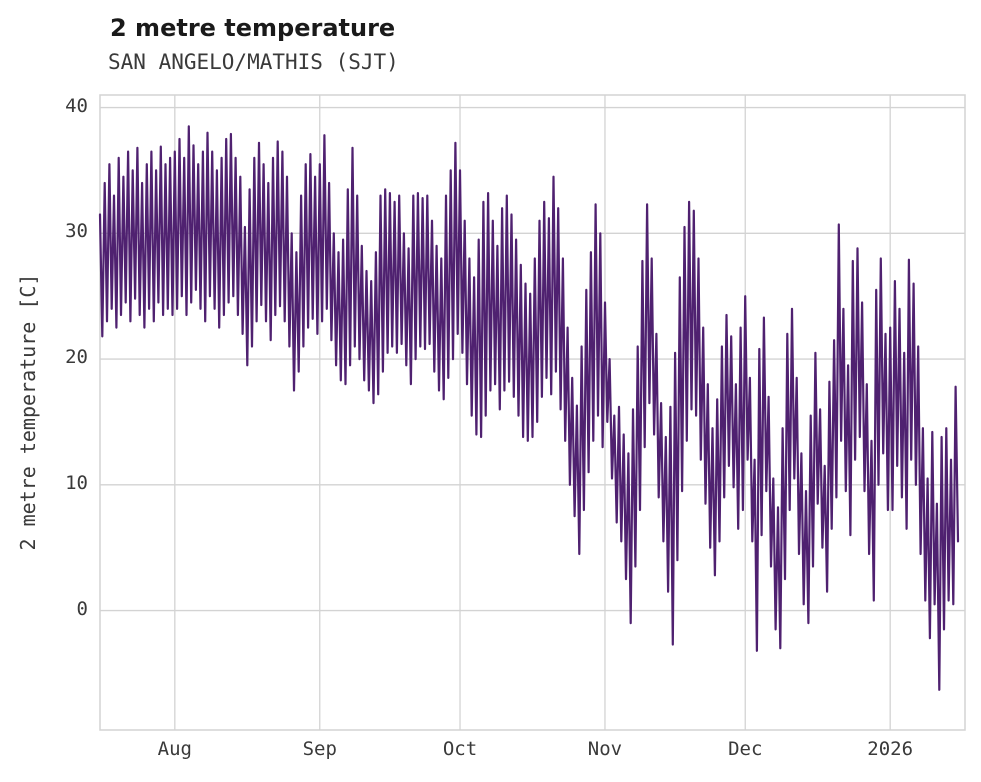  What do you see at coordinates (745, 749) in the screenshot?
I see `x-tick-label: Dec` at bounding box center [745, 749].